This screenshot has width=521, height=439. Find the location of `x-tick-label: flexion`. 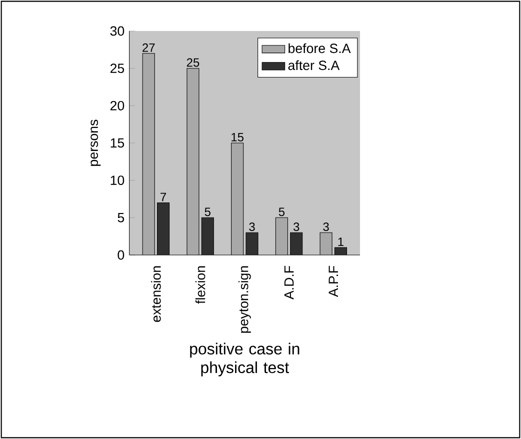

x-tick-label: flexion is located at coordinates (200, 285).